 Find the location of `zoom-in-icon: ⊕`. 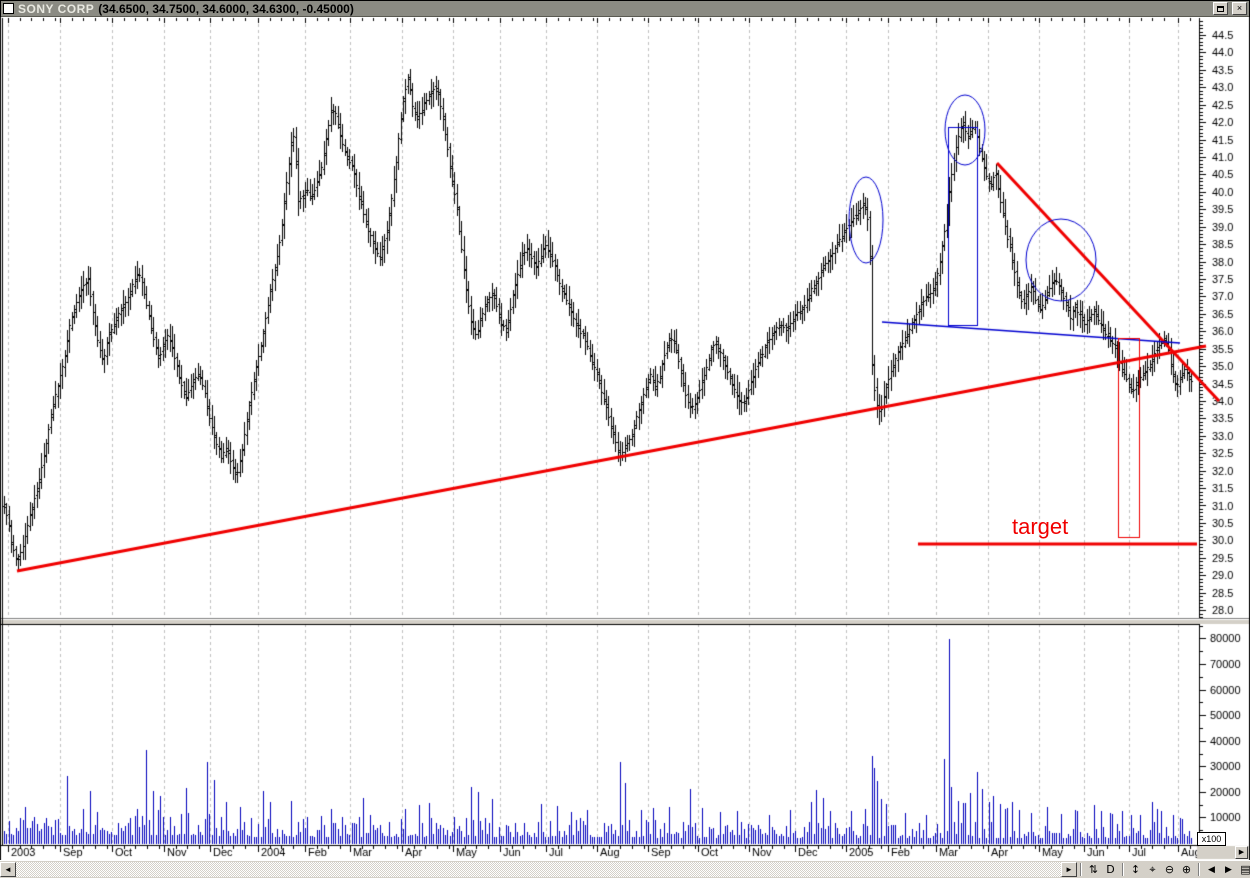

zoom-in-icon: ⊕ is located at coordinates (1186, 869).